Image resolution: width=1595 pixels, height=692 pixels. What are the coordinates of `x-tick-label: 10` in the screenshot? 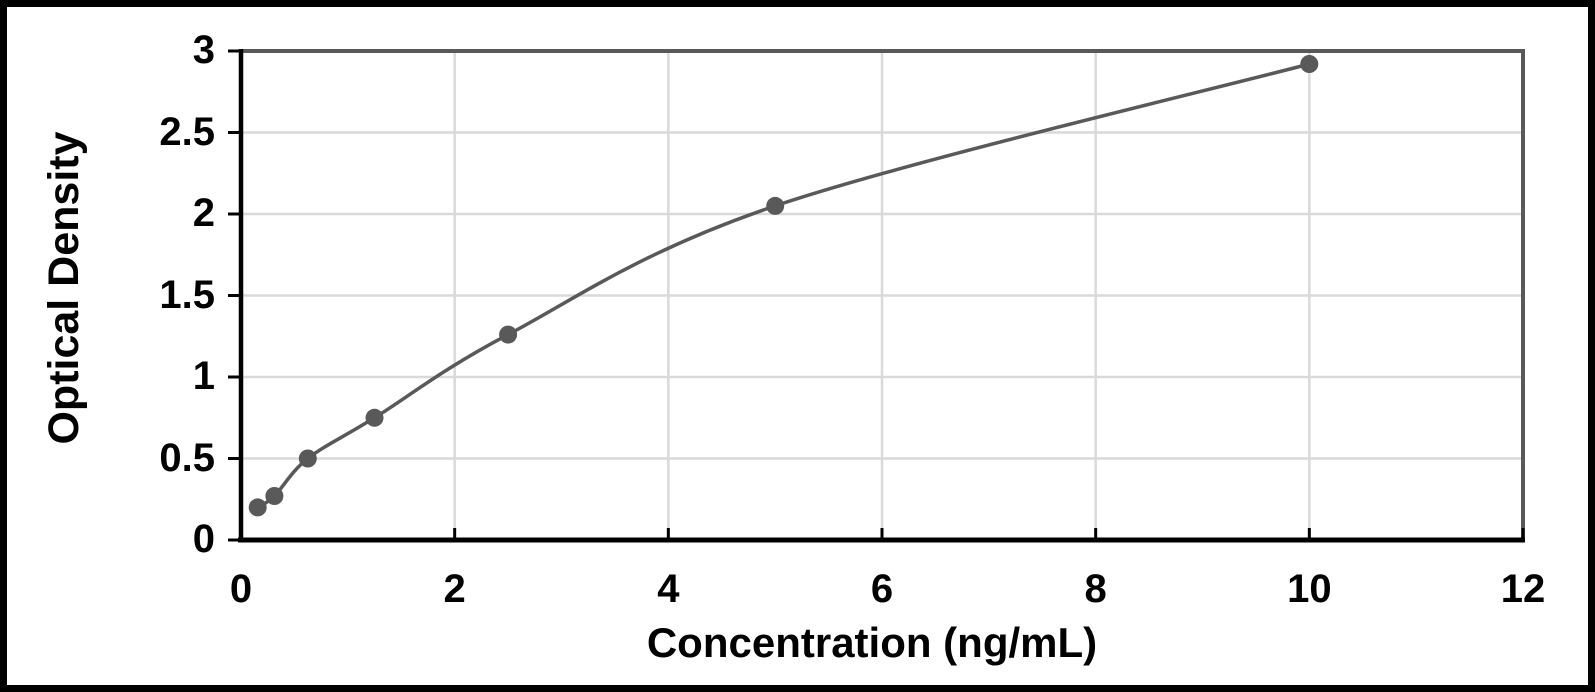 It's located at (1309, 589).